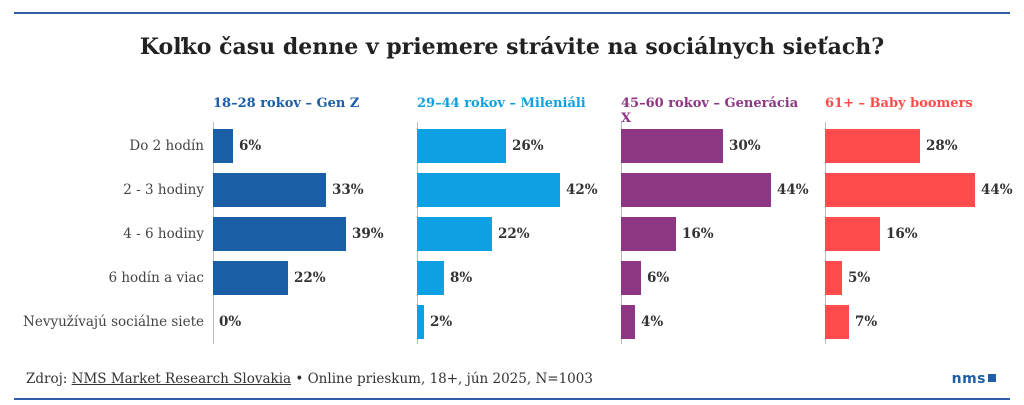 The width and height of the screenshot is (1024, 405). I want to click on category-label: Nevyužívajú sociálne siete, so click(113, 322).